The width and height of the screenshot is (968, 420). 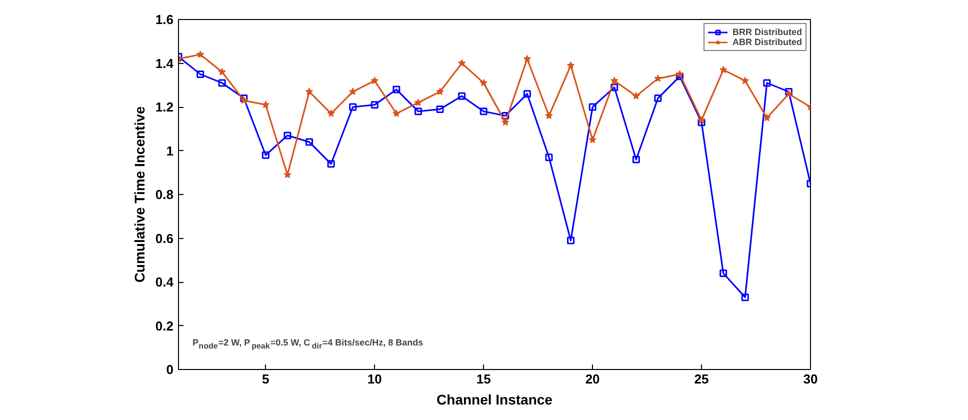 What do you see at coordinates (810, 379) in the screenshot?
I see `x-tick-label: 30` at bounding box center [810, 379].